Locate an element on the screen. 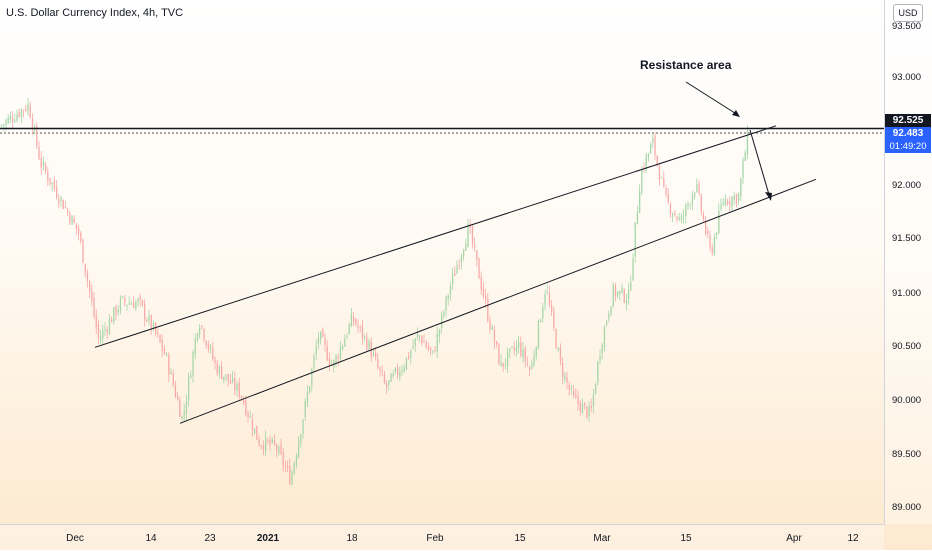 This screenshot has height=551, width=932. y-tick-label: 93.500 is located at coordinates (907, 26).